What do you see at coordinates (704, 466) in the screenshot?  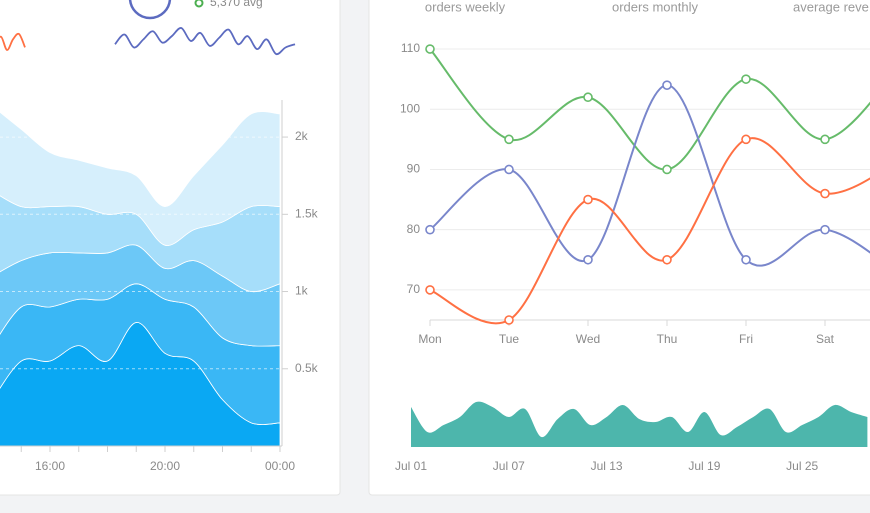 I see `x-tick-label: Jul 19` at bounding box center [704, 466].